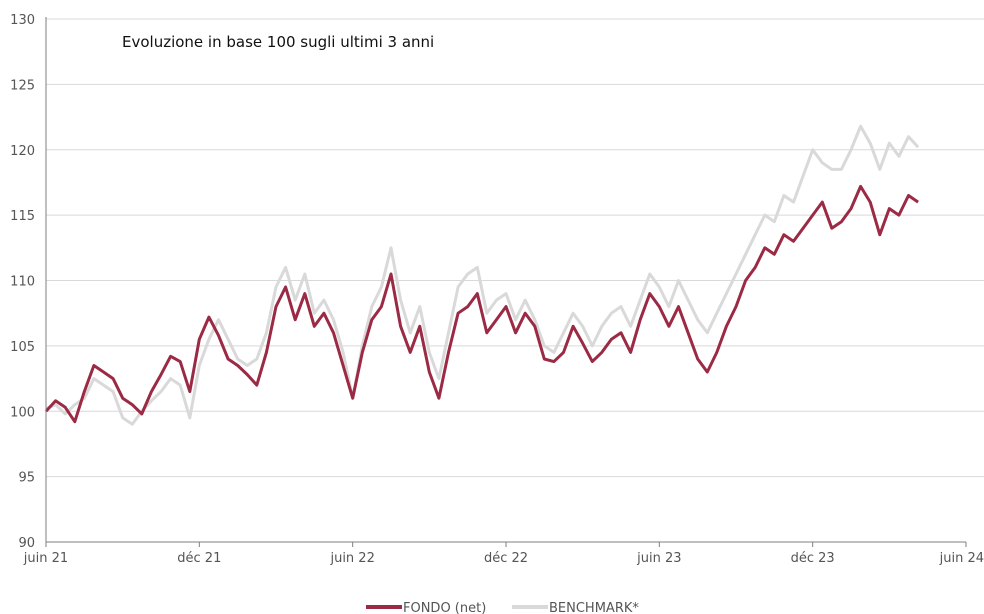 The width and height of the screenshot is (984, 614). I want to click on y-tick-label: 115, so click(22, 216).